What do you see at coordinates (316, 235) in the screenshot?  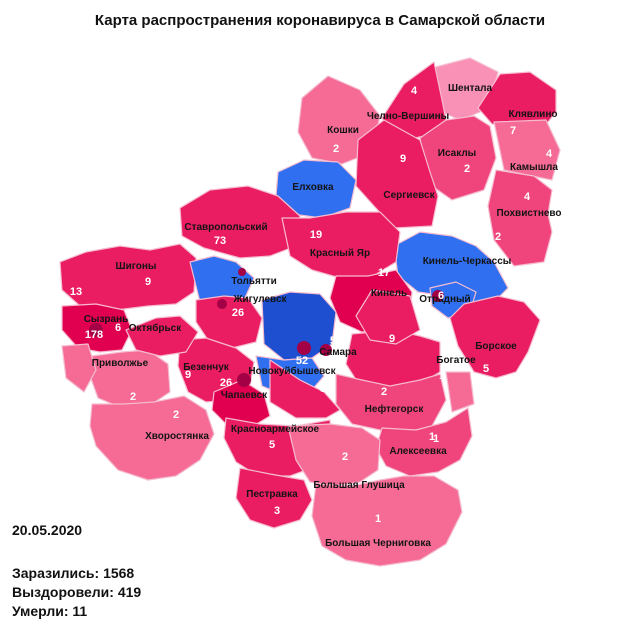 I see `region-case-count: 19` at bounding box center [316, 235].